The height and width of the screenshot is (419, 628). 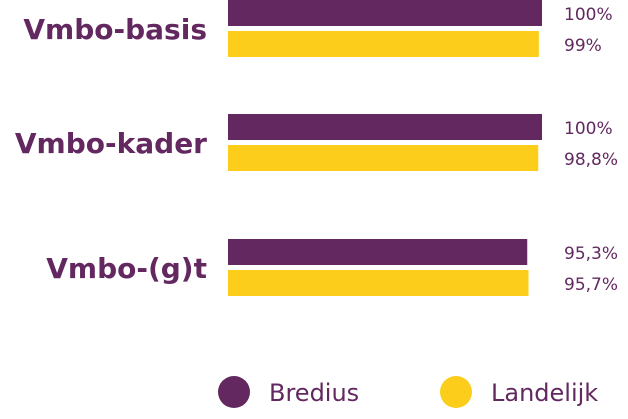 What do you see at coordinates (126, 268) in the screenshot?
I see `category-label: Vmbo-(g)t` at bounding box center [126, 268].